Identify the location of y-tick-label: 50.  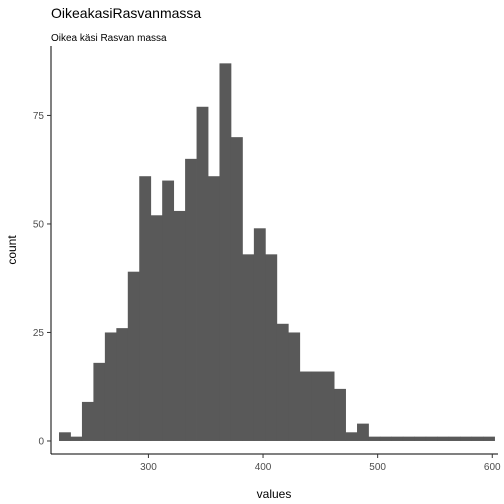
(39, 224).